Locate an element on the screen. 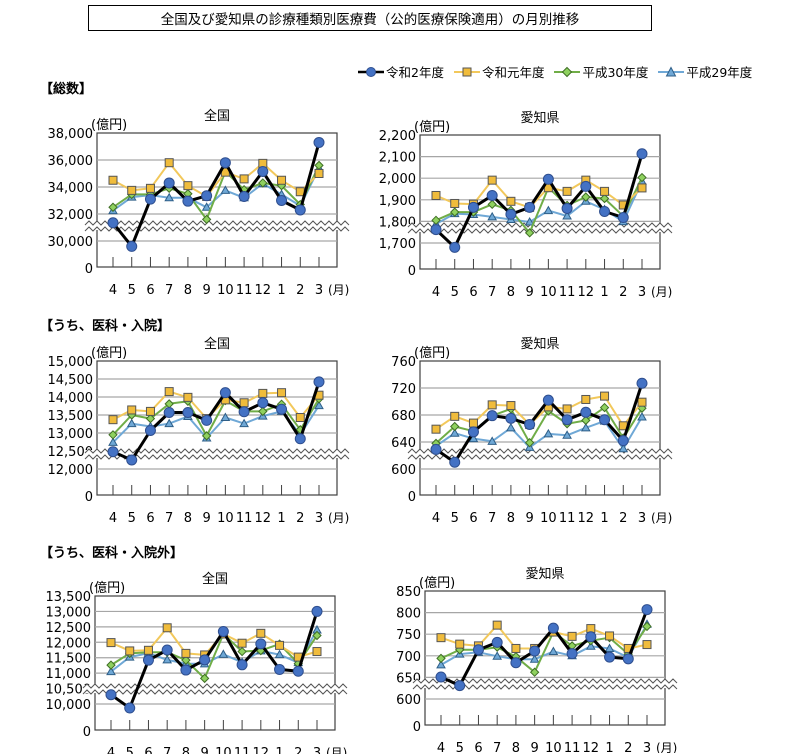 The image size is (790, 754). x-tick-label: 6 is located at coordinates (478, 747).